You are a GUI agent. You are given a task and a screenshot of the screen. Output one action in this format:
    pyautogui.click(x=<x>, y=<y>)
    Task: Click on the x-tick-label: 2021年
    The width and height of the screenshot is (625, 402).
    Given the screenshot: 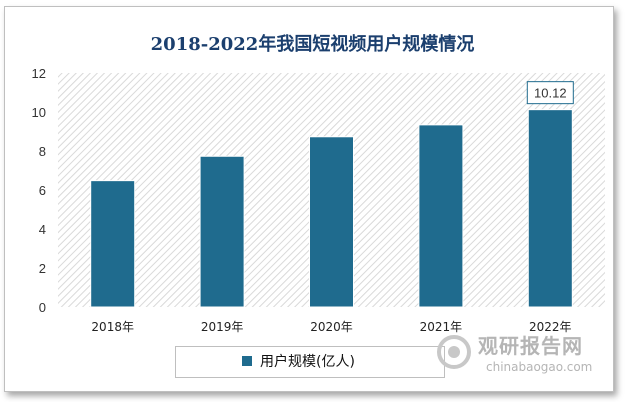 What is the action you would take?
    pyautogui.click(x=441, y=327)
    